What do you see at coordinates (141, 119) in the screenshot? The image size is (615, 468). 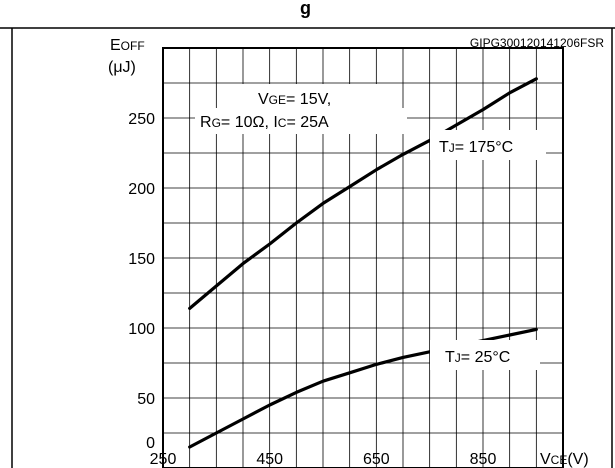 I see `y-tick-label: 250` at bounding box center [141, 119].